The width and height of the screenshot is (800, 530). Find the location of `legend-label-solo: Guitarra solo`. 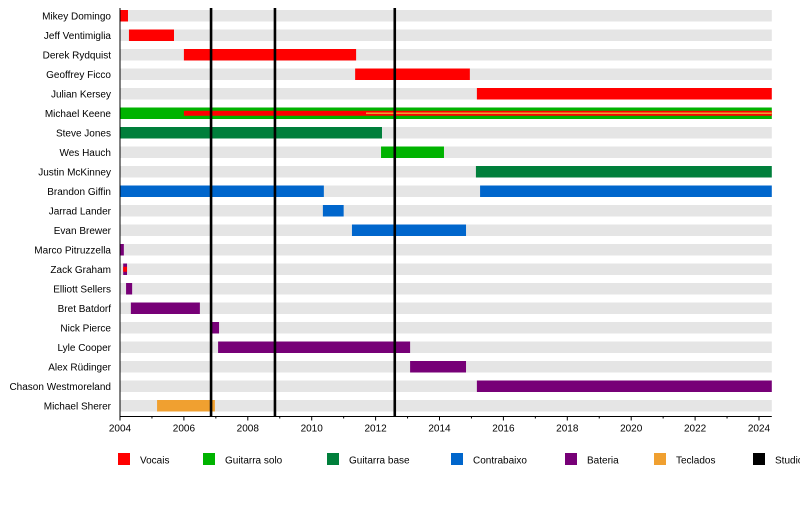

legend-label-solo: Guitarra solo is located at coordinates (254, 461).